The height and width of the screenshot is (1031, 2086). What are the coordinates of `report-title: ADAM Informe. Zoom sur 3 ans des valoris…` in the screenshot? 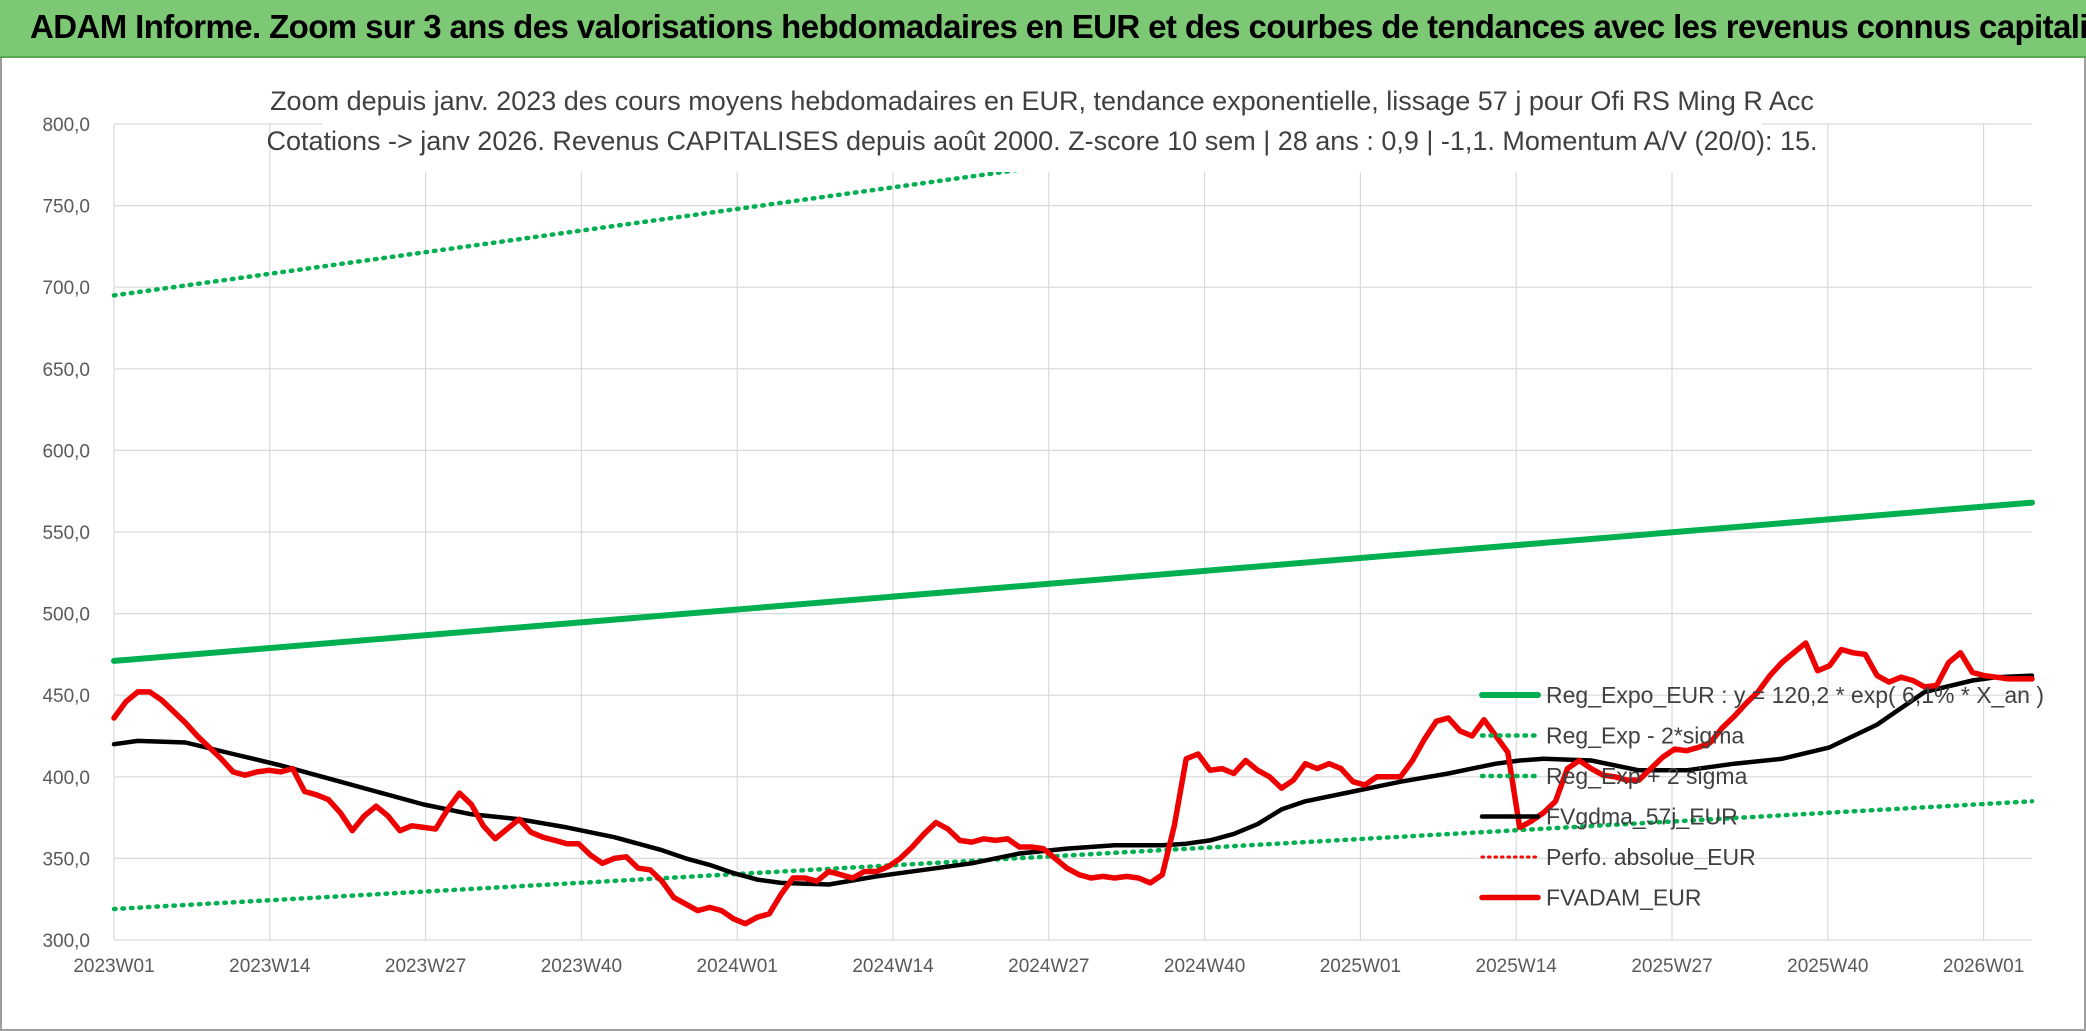 It's located at (1058, 26).